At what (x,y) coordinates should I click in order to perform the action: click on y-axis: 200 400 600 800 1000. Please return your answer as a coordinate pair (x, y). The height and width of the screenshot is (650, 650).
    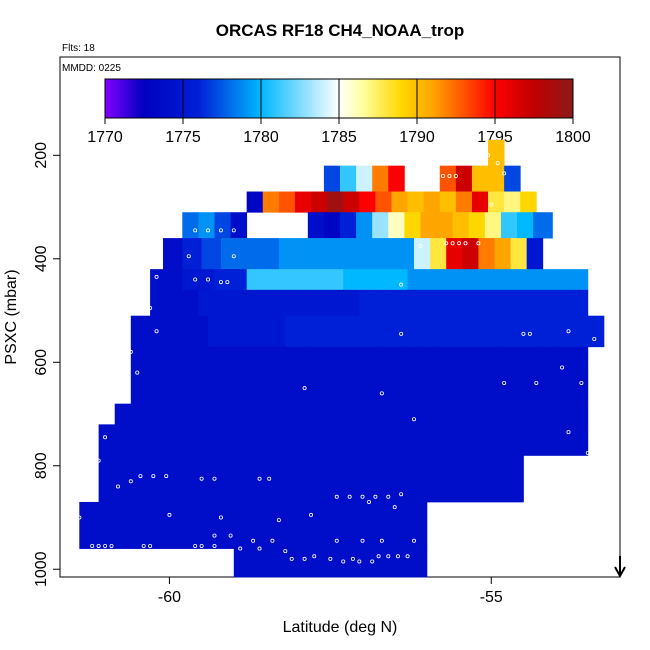
    Looking at the image, I should click on (46, 364).